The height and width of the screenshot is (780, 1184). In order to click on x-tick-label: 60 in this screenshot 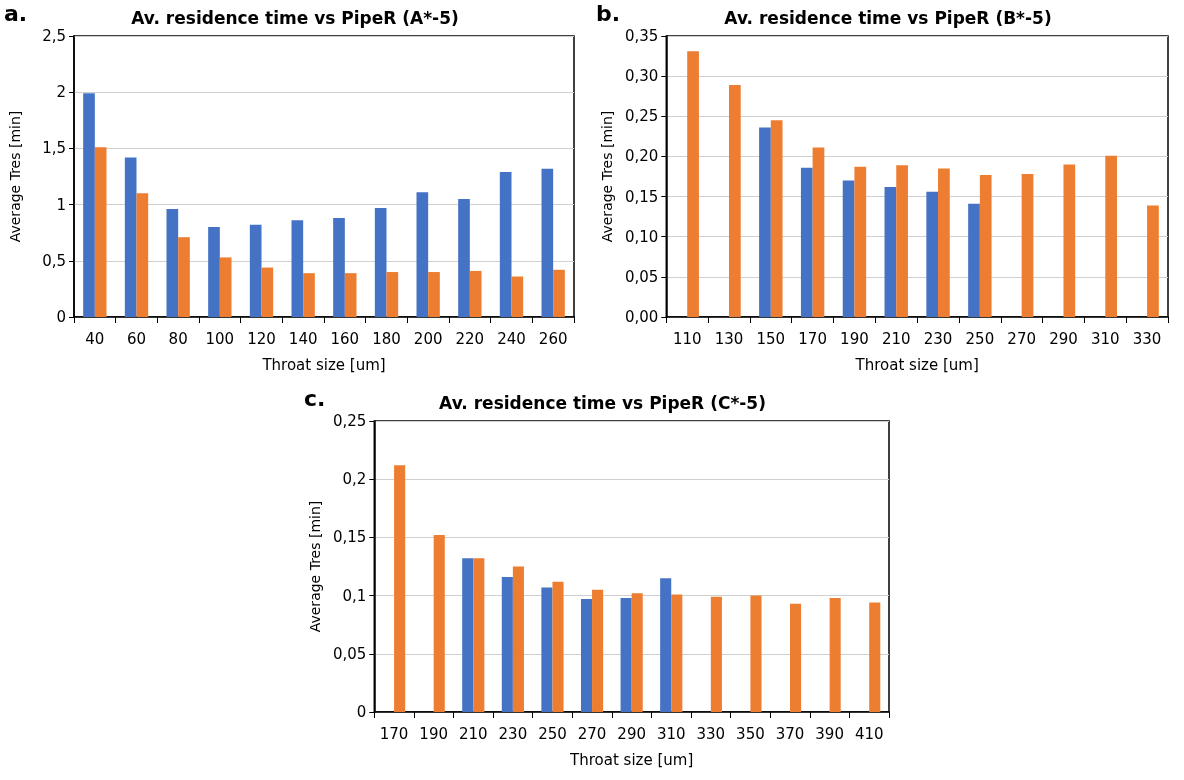, I will do `click(136, 338)`.